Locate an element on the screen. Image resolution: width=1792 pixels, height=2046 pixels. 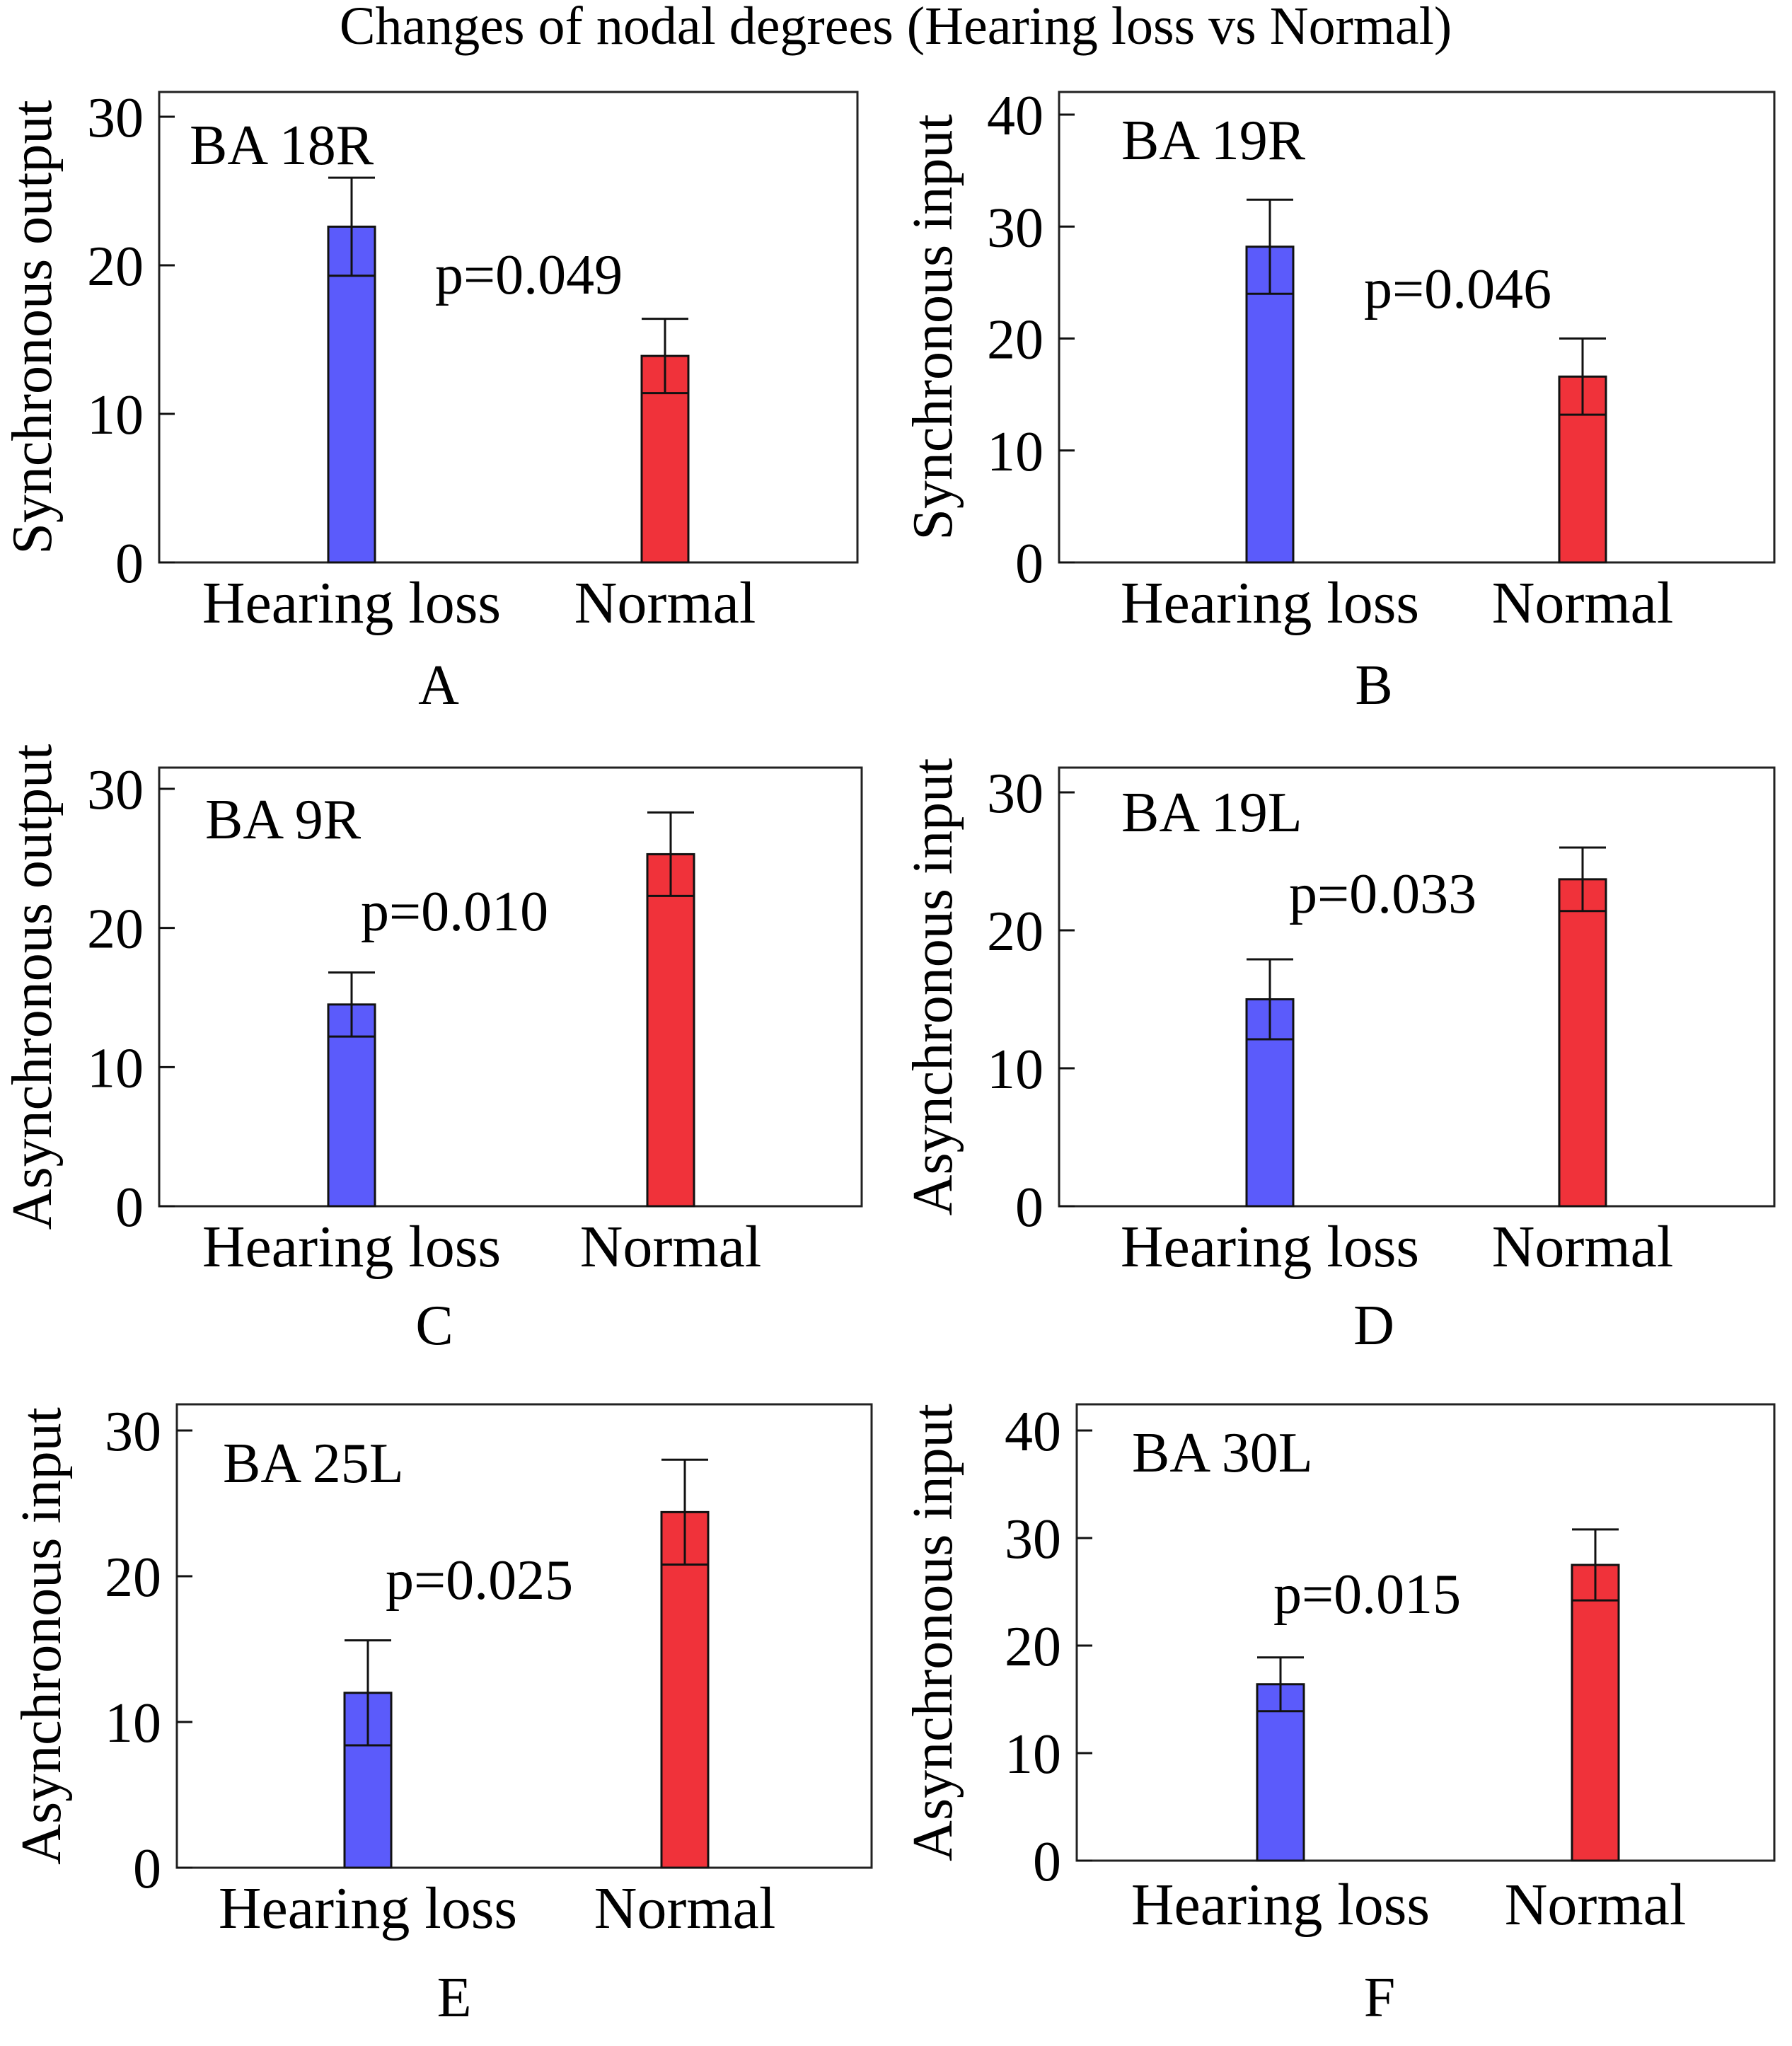
panel-letter: F is located at coordinates (1380, 1998).